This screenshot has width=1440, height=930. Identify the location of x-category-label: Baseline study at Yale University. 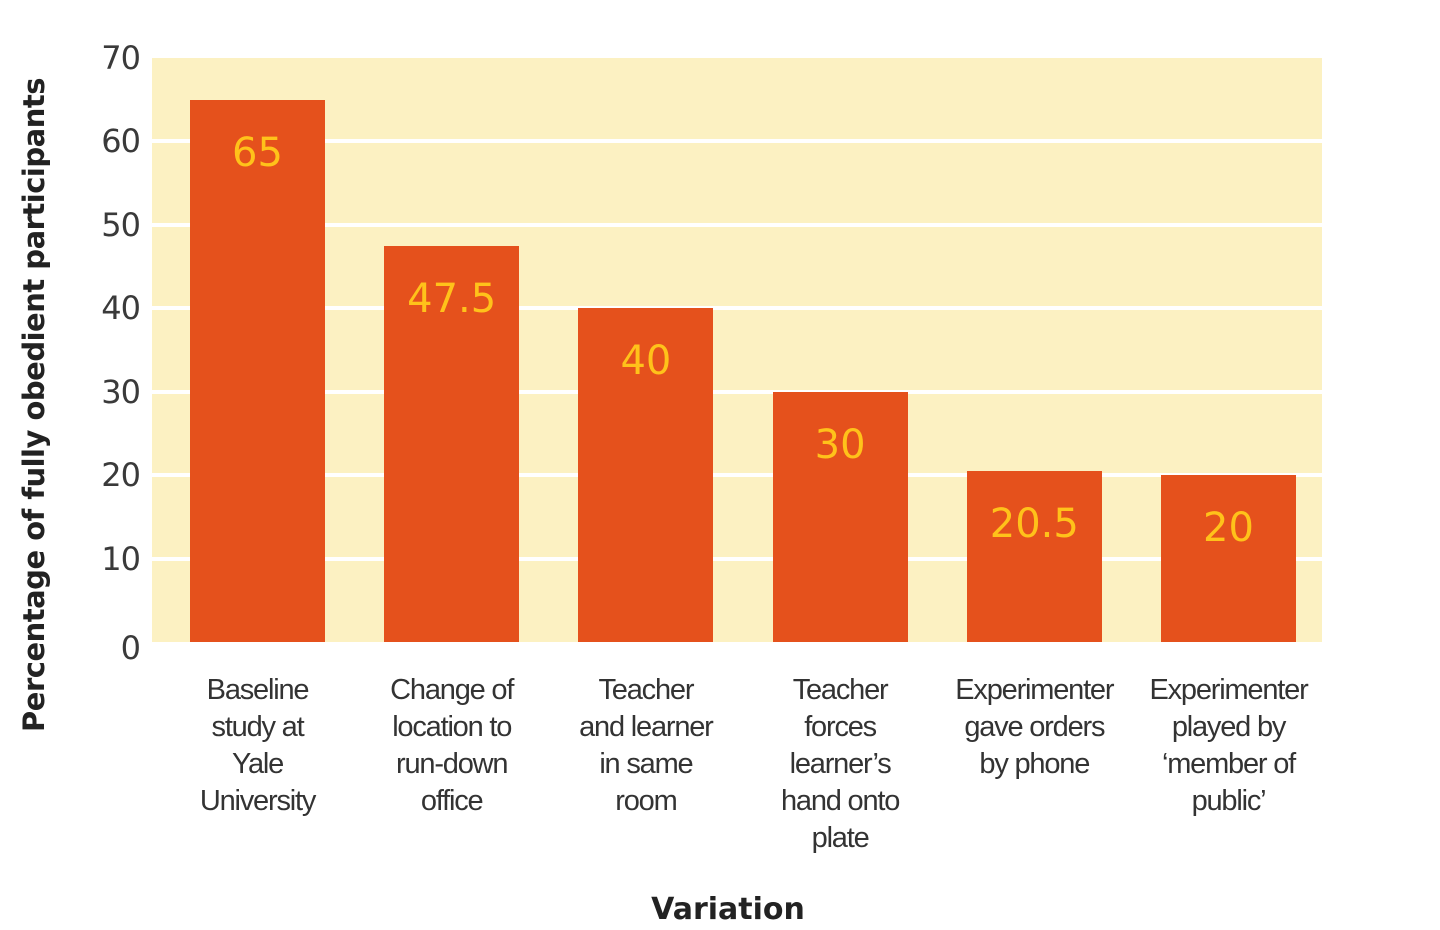
(258, 745).